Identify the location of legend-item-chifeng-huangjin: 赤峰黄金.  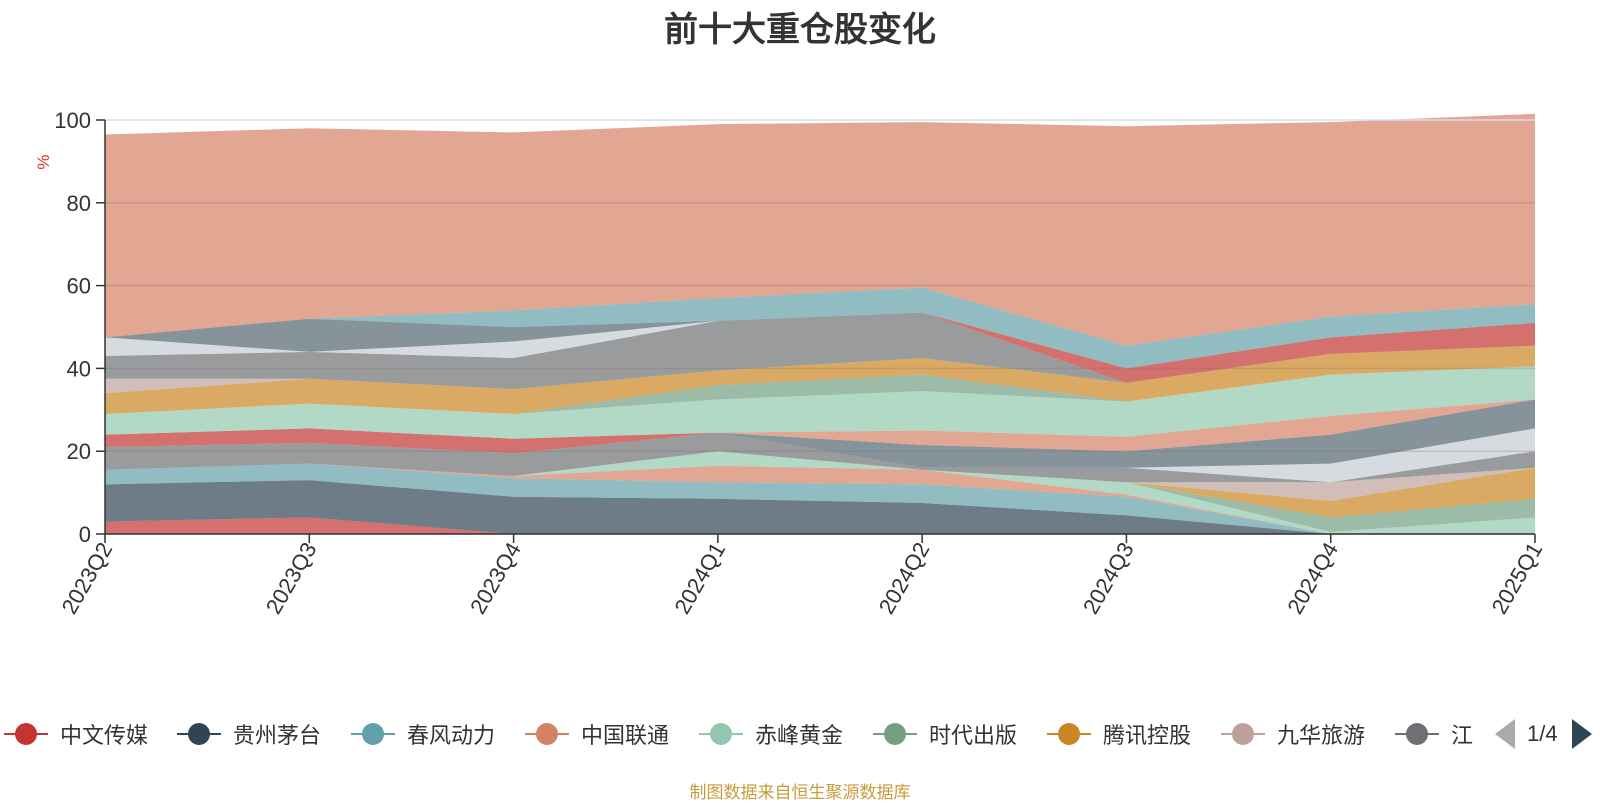
(770, 734).